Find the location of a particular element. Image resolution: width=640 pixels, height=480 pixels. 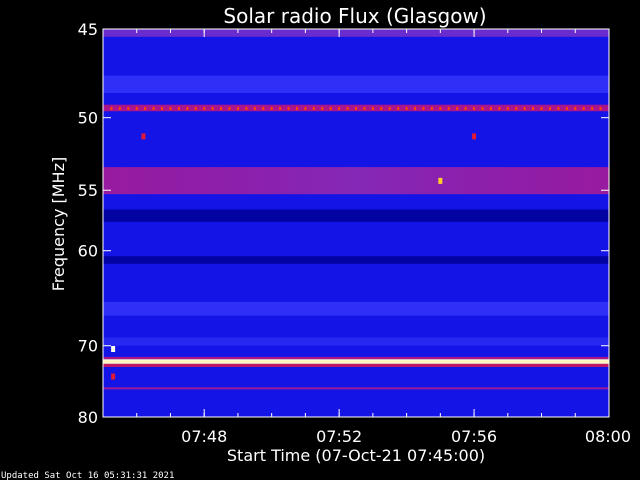

x-tick-label: 07:48 is located at coordinates (204, 436).